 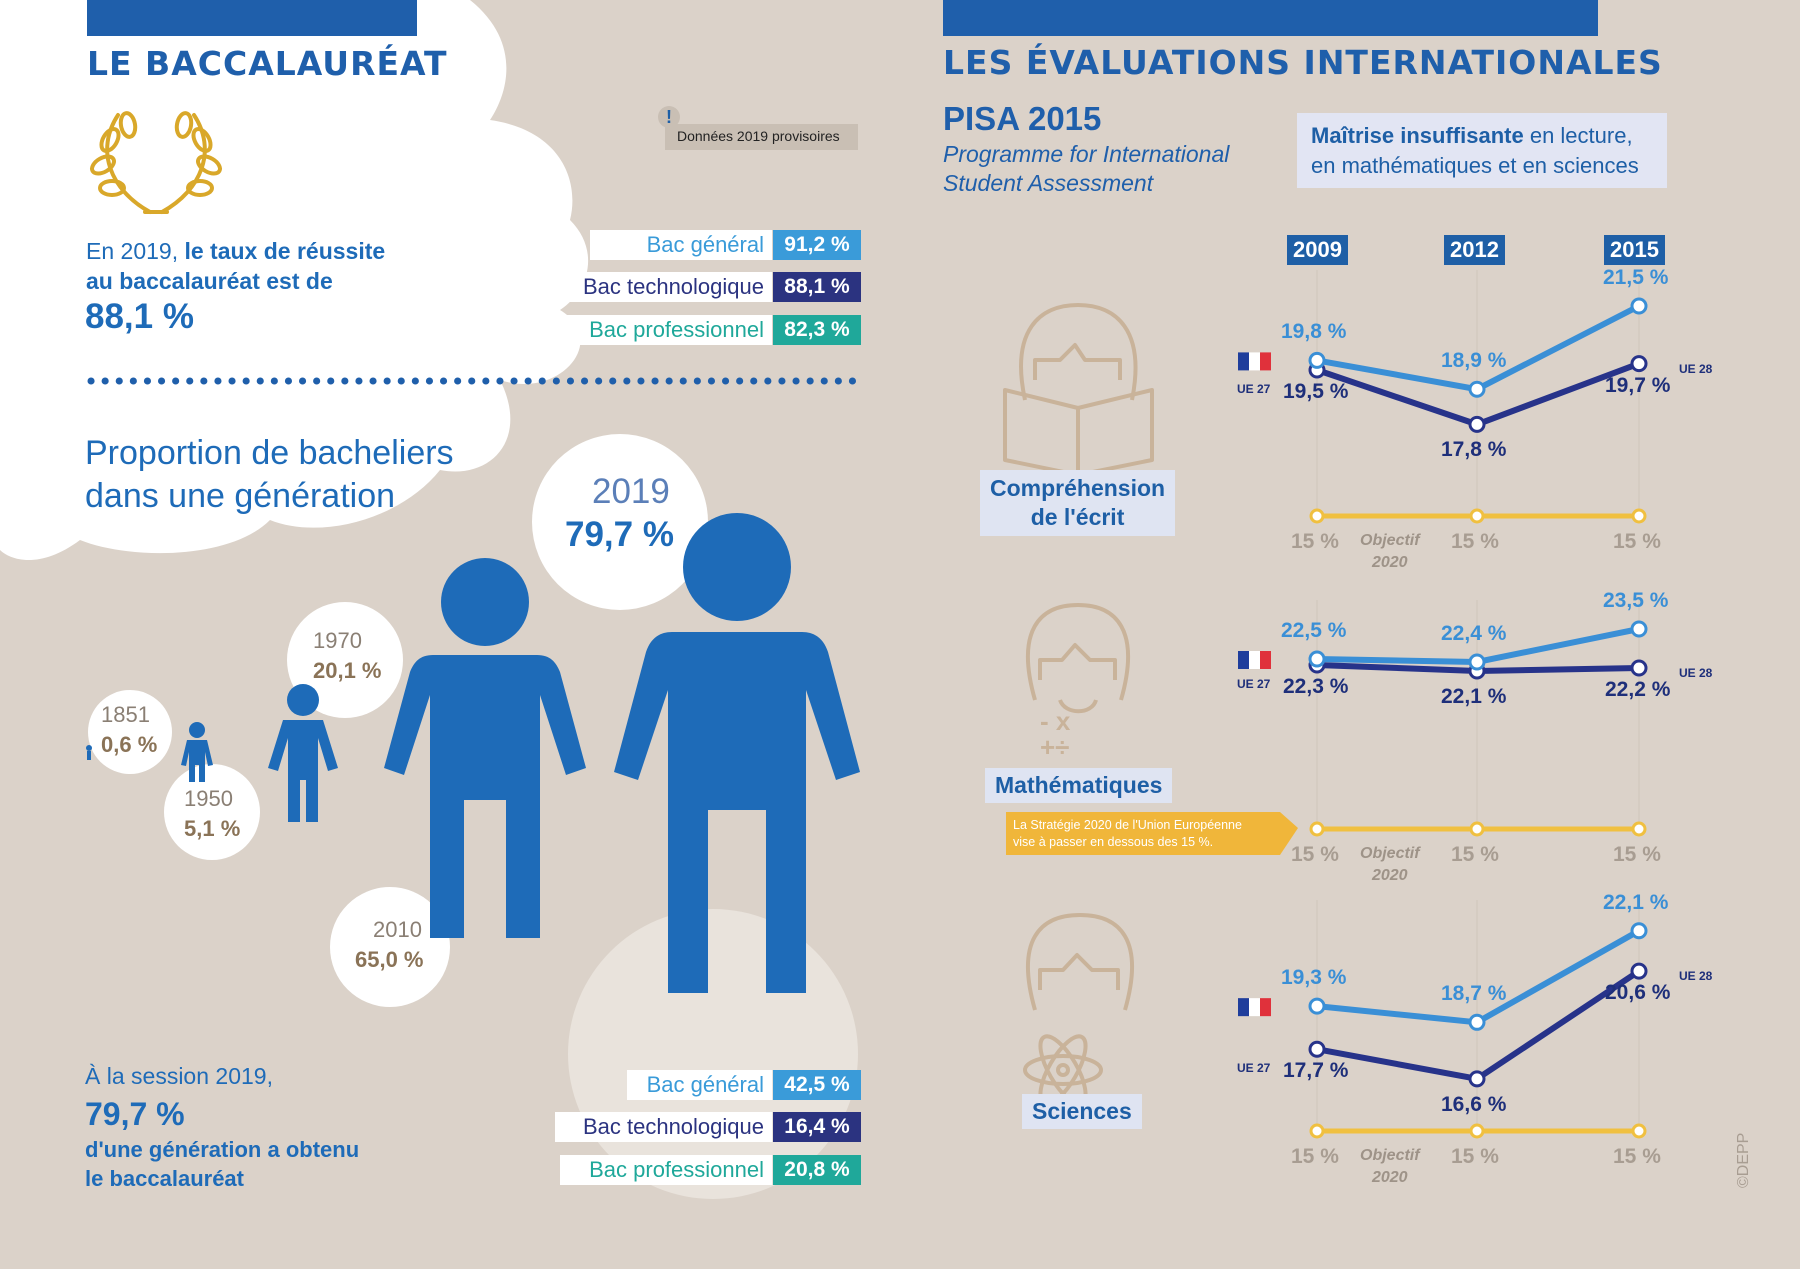 I want to click on right-section-title: LES ÉVALUATIONS INTERNATIONALES, so click(x=1303, y=62).